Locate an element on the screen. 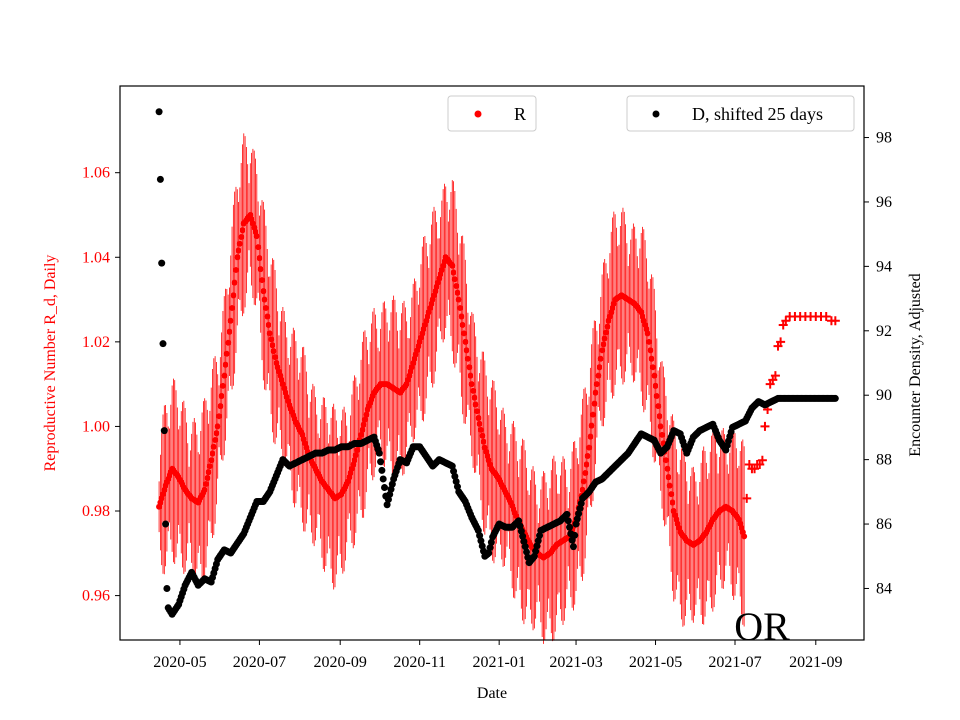  y-right-tick-label: 86 is located at coordinates (884, 524).